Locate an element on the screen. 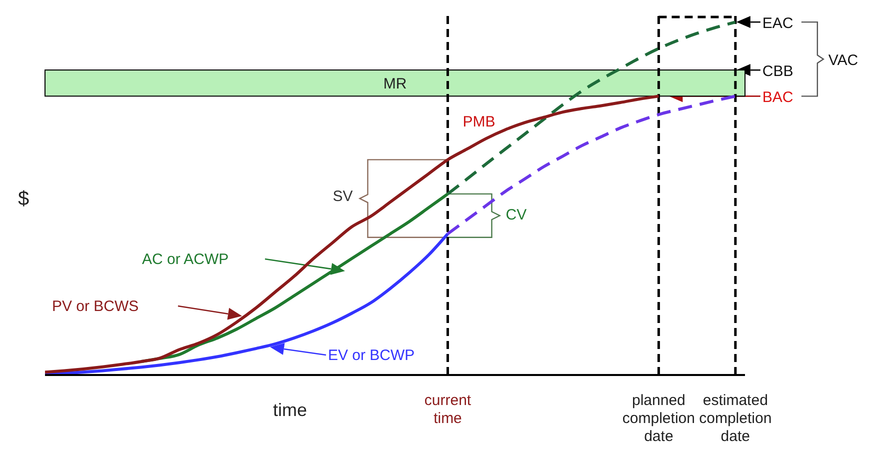 The height and width of the screenshot is (449, 878). band-label: MR is located at coordinates (395, 83).